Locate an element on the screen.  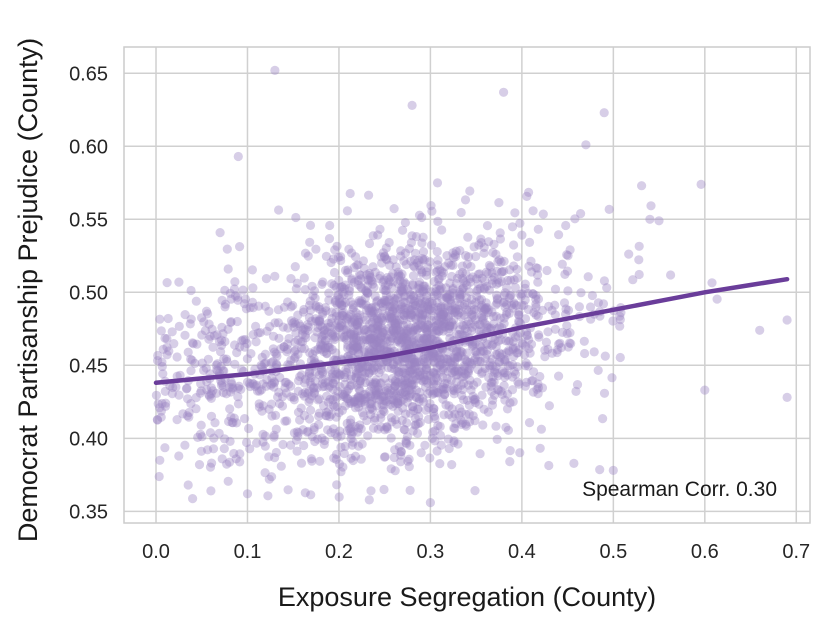
x-tick-label: 0.2 is located at coordinates (339, 552).